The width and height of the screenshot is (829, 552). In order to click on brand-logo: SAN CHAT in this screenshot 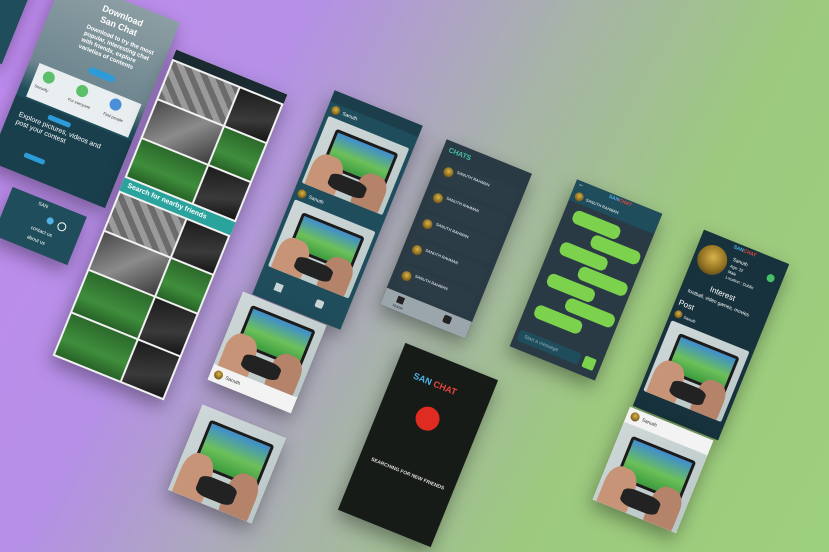, I will do `click(435, 384)`.